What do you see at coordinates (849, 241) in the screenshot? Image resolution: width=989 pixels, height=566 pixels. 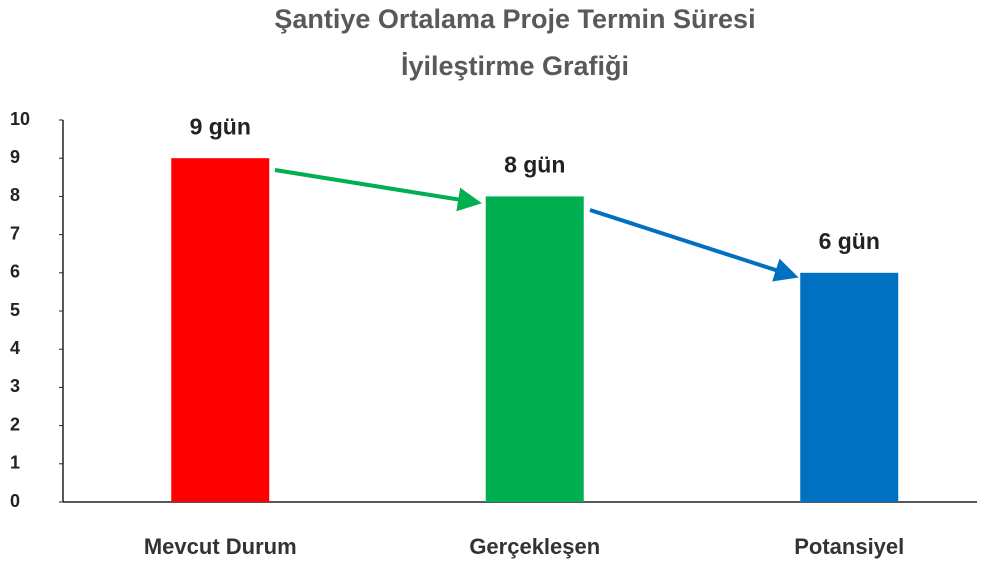 I see `value-label: 6 gün` at bounding box center [849, 241].